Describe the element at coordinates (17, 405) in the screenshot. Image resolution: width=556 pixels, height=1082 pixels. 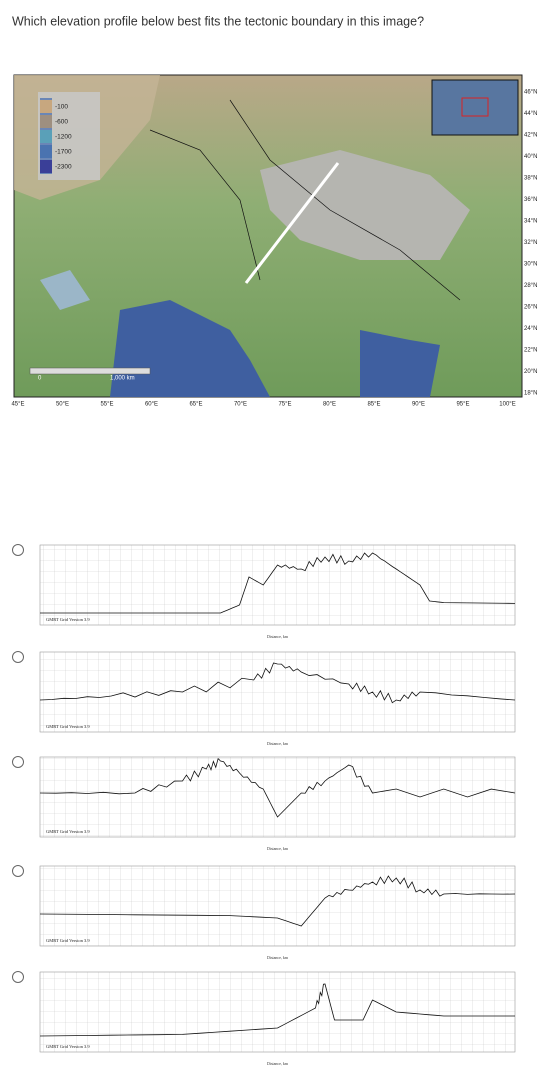
I see `longitude-label: 45°E` at that location.